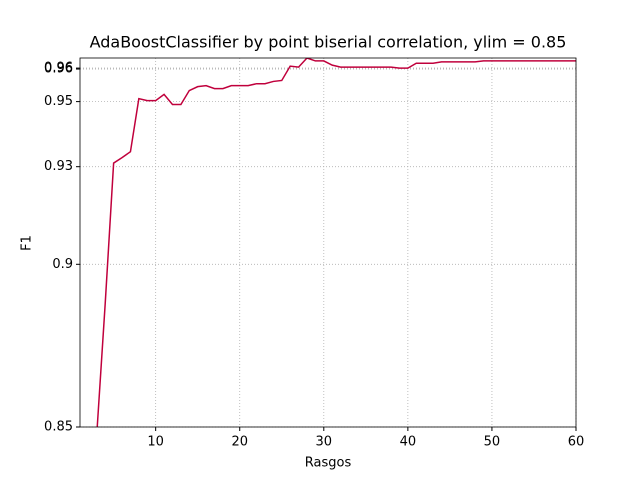 This screenshot has height=480, width=640. I want to click on x-tick-label: 40, so click(408, 442).